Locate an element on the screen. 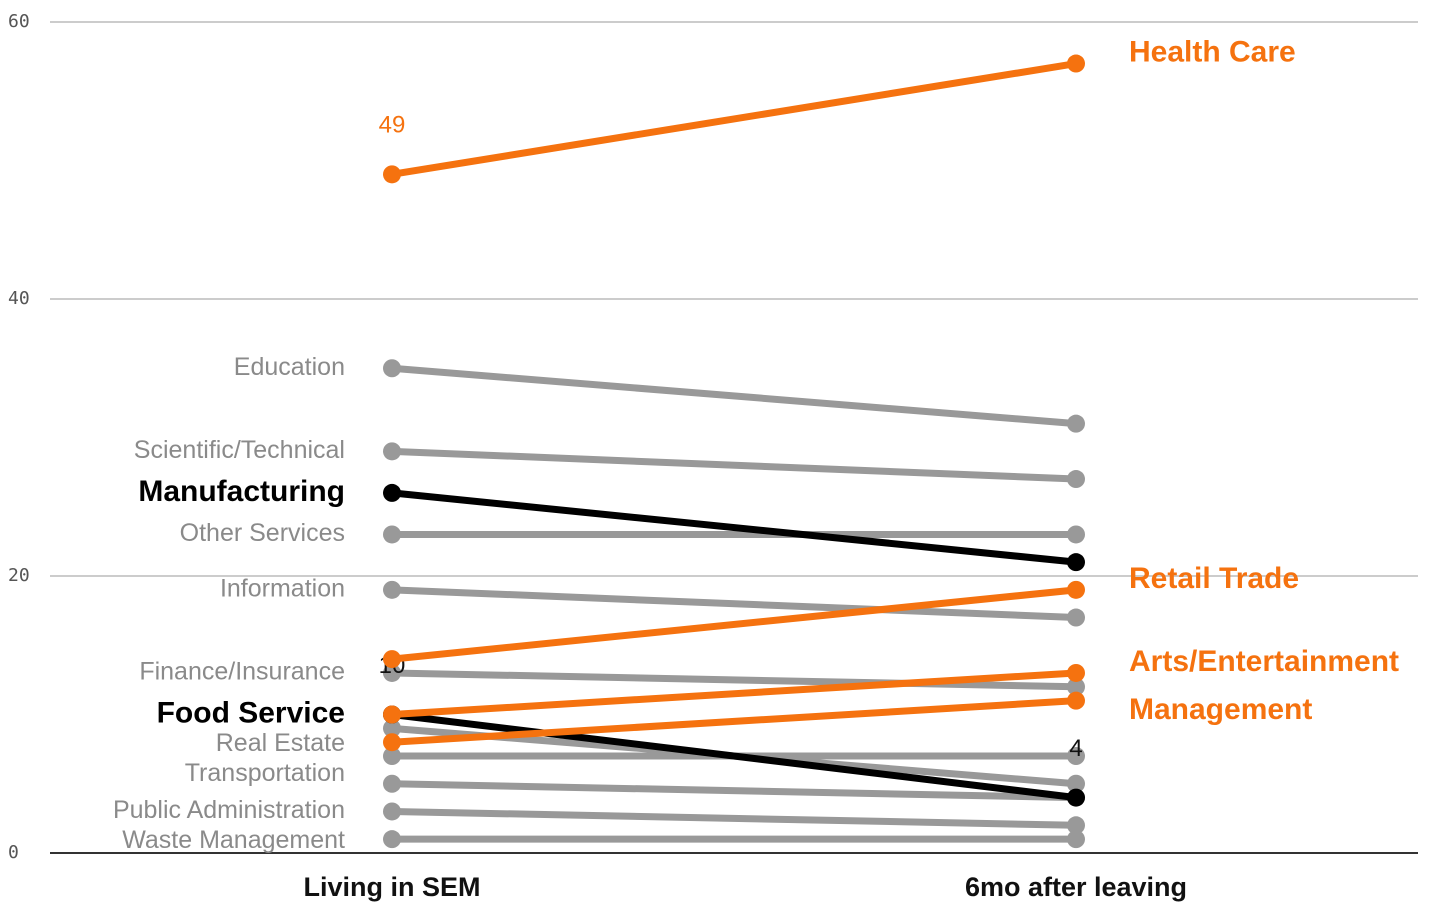 The height and width of the screenshot is (912, 1431). series-label: Food Service is located at coordinates (251, 712).